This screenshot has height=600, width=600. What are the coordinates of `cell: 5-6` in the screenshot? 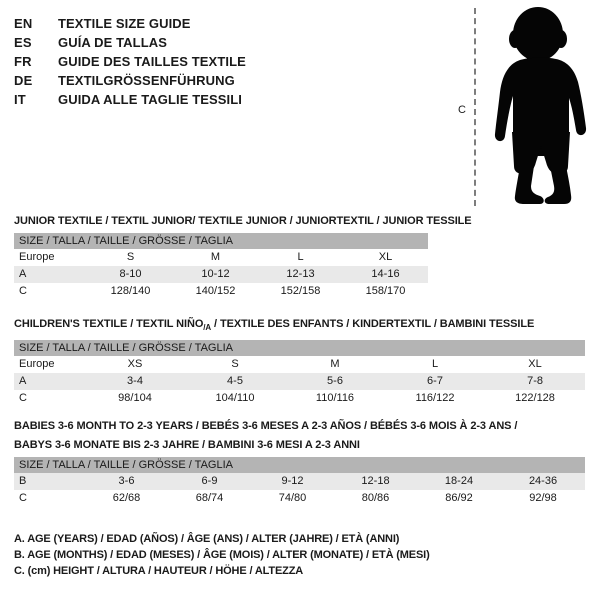 It's located at (335, 382).